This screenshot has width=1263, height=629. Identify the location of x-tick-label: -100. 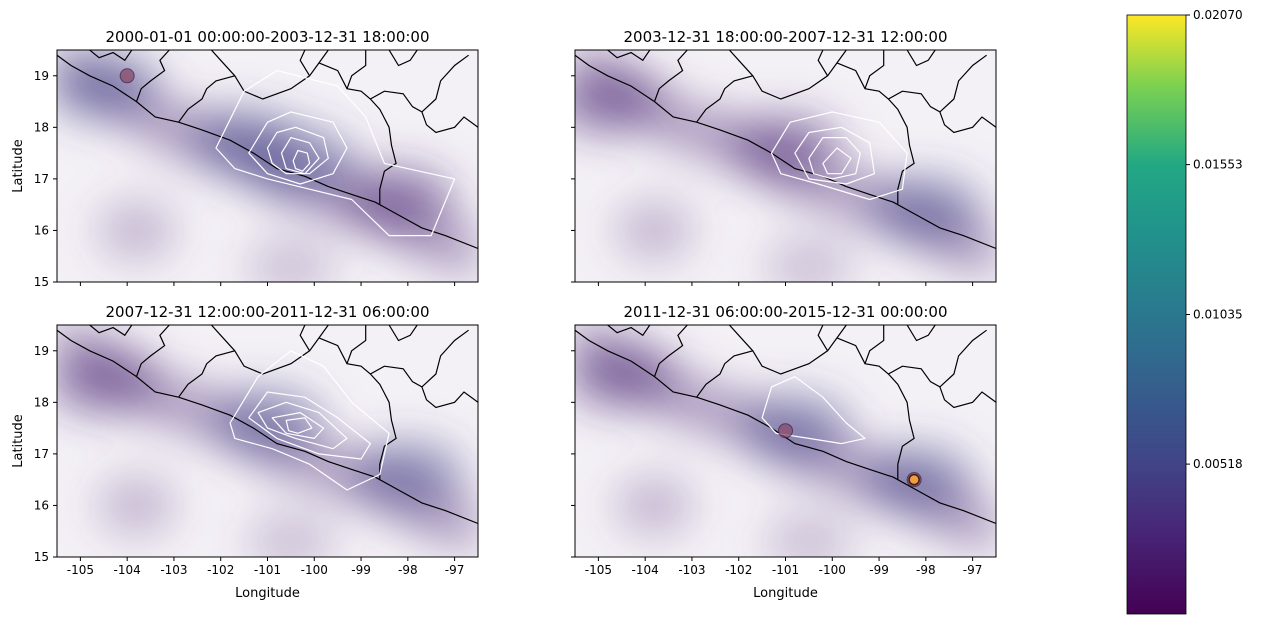
(832, 570).